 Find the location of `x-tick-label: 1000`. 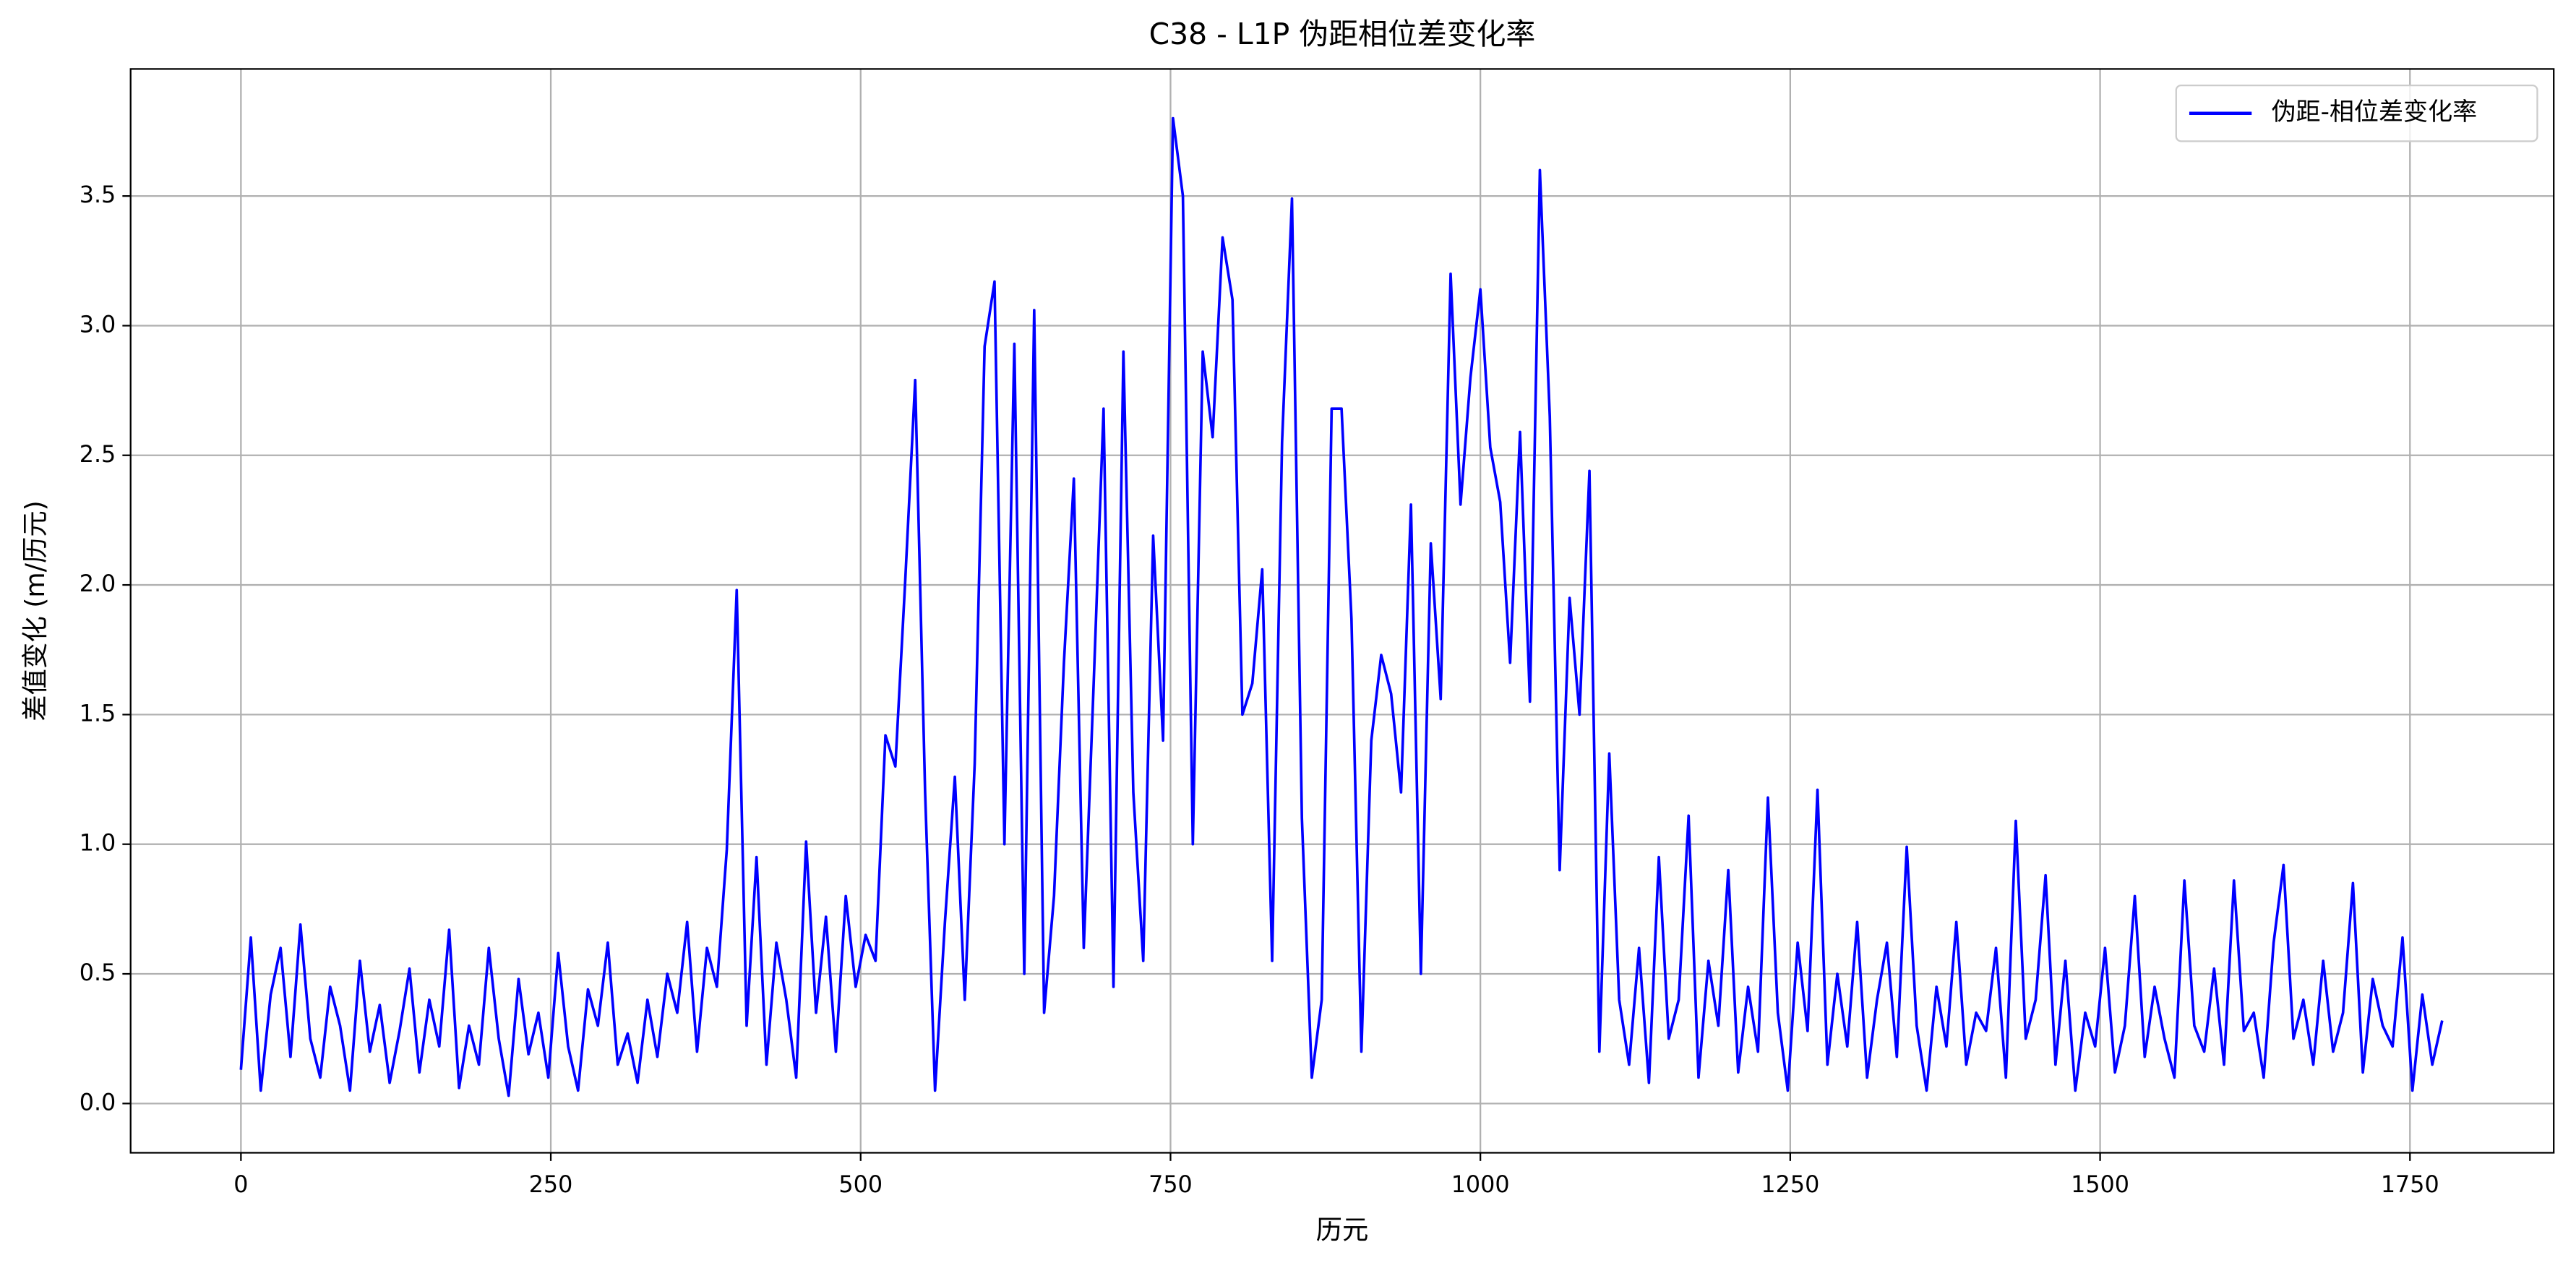

x-tick-label: 1000 is located at coordinates (1481, 1184).